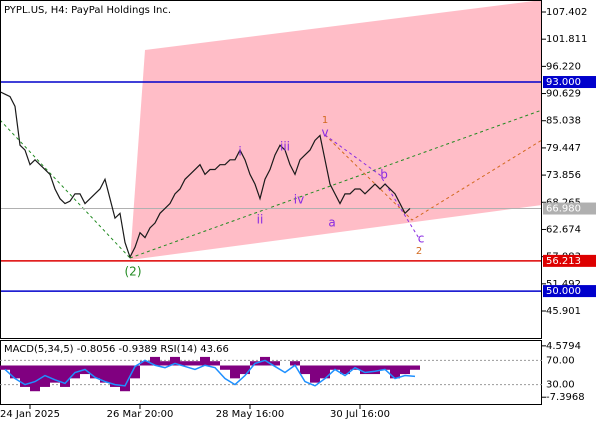 The width and height of the screenshot is (596, 425). What do you see at coordinates (560, 360) in the screenshot?
I see `y2-tick-label: 70.00` at bounding box center [560, 360].